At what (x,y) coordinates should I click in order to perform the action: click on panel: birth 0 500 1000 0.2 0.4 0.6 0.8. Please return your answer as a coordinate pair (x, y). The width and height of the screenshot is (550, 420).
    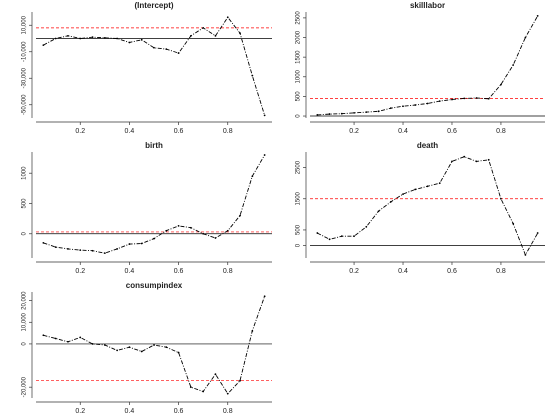
    Looking at the image, I should click on (147, 208).